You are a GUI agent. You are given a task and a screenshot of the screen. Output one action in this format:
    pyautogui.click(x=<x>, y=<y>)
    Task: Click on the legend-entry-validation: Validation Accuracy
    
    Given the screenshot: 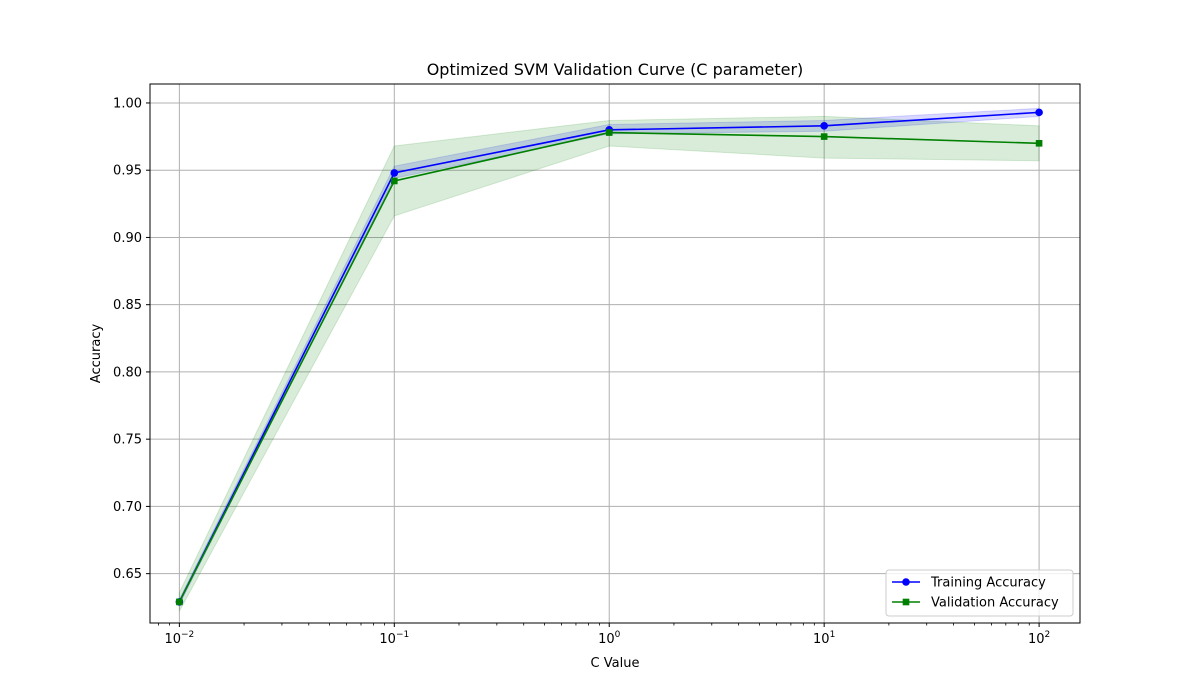 What is the action you would take?
    pyautogui.click(x=975, y=603)
    